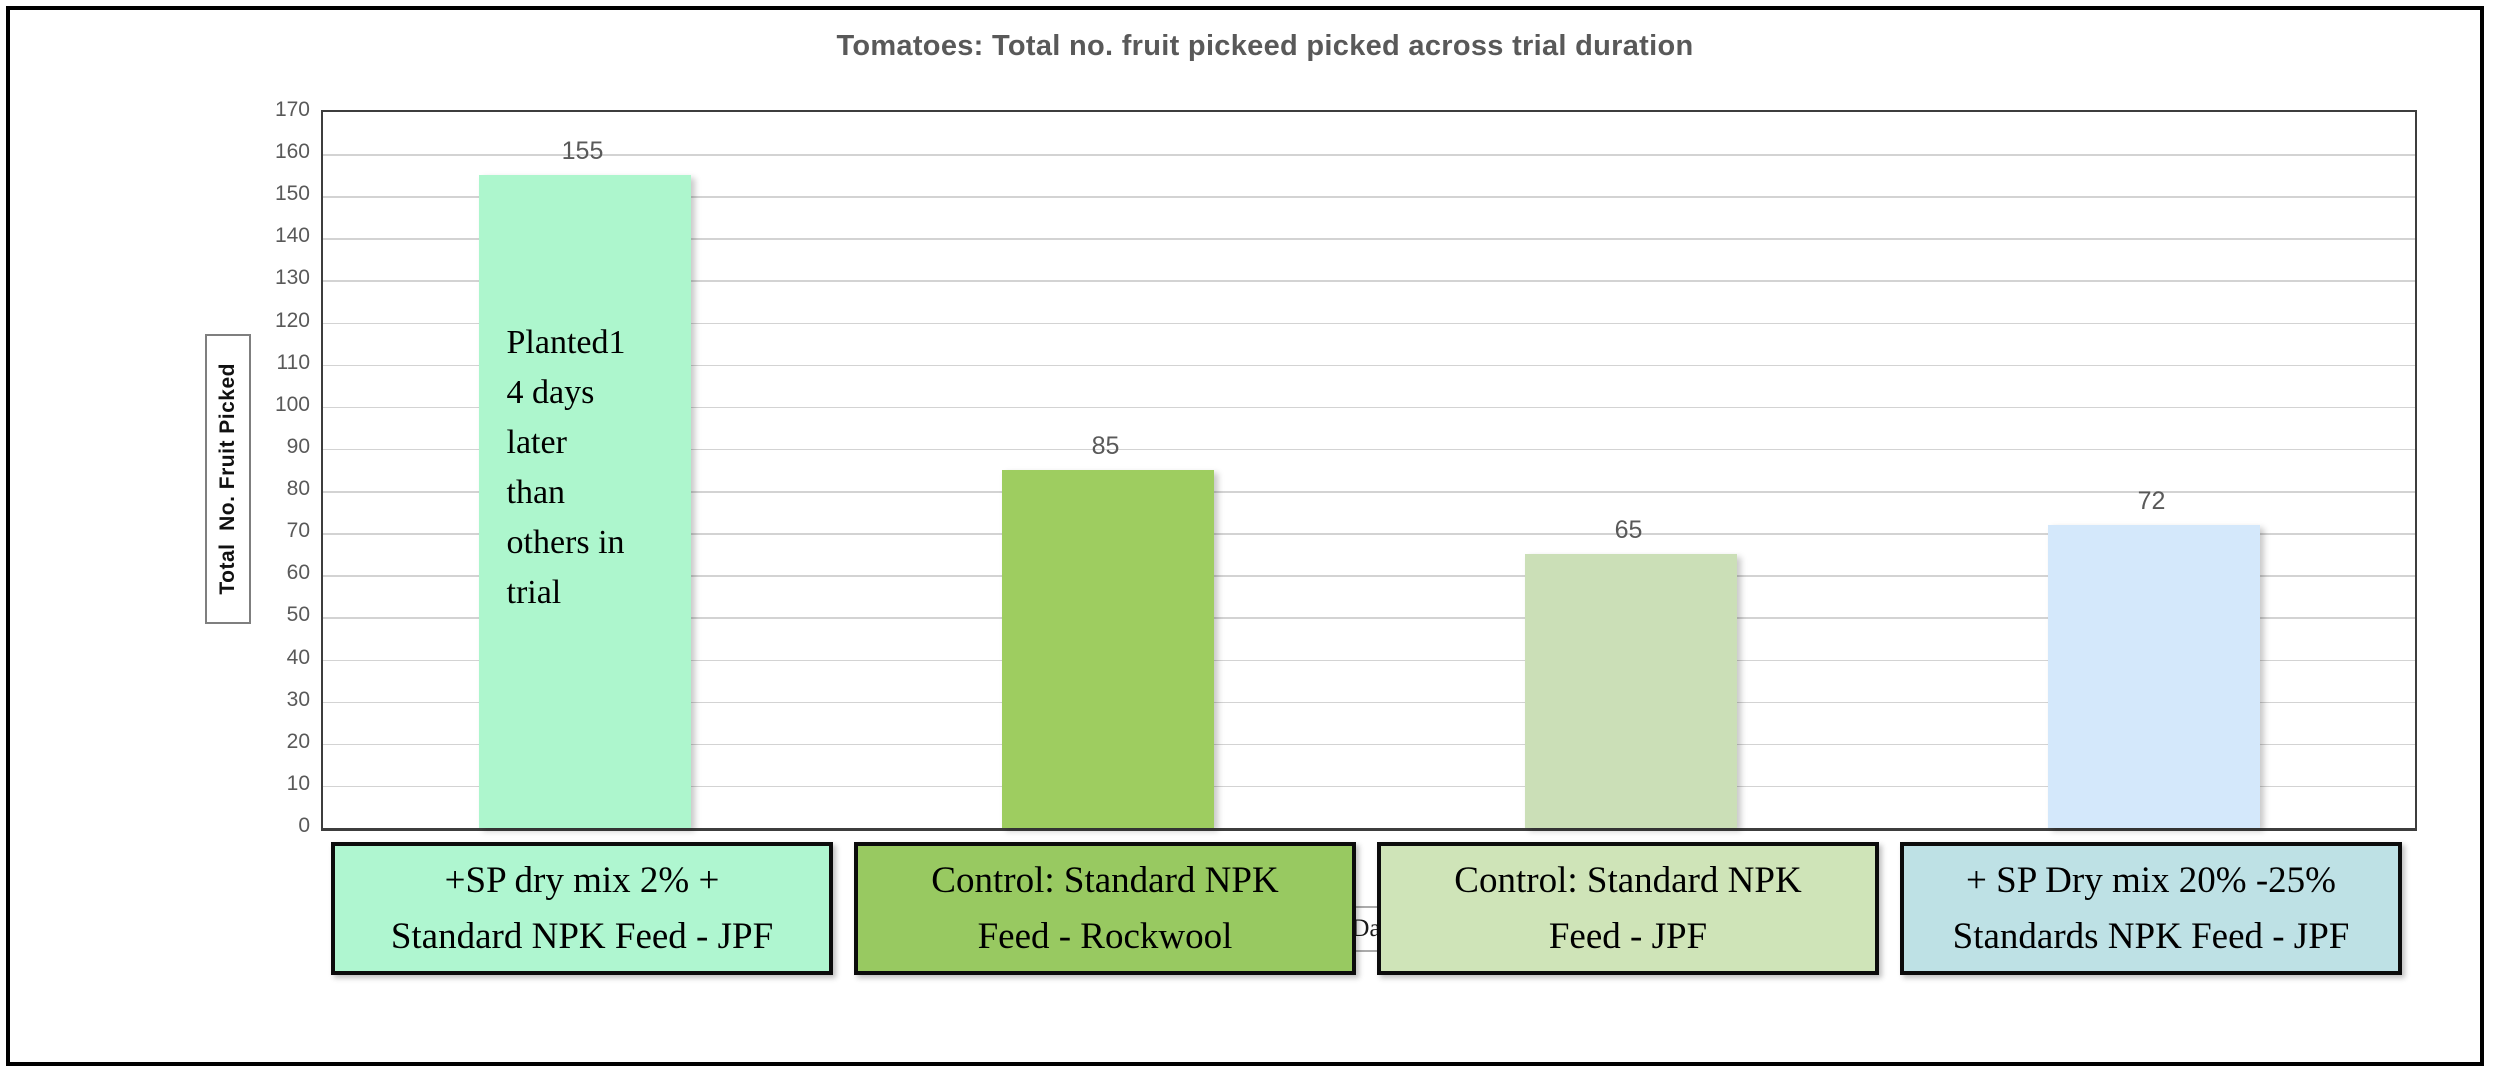 This screenshot has height=1076, width=2494. I want to click on bar-value-label-1: 155, so click(582, 151).